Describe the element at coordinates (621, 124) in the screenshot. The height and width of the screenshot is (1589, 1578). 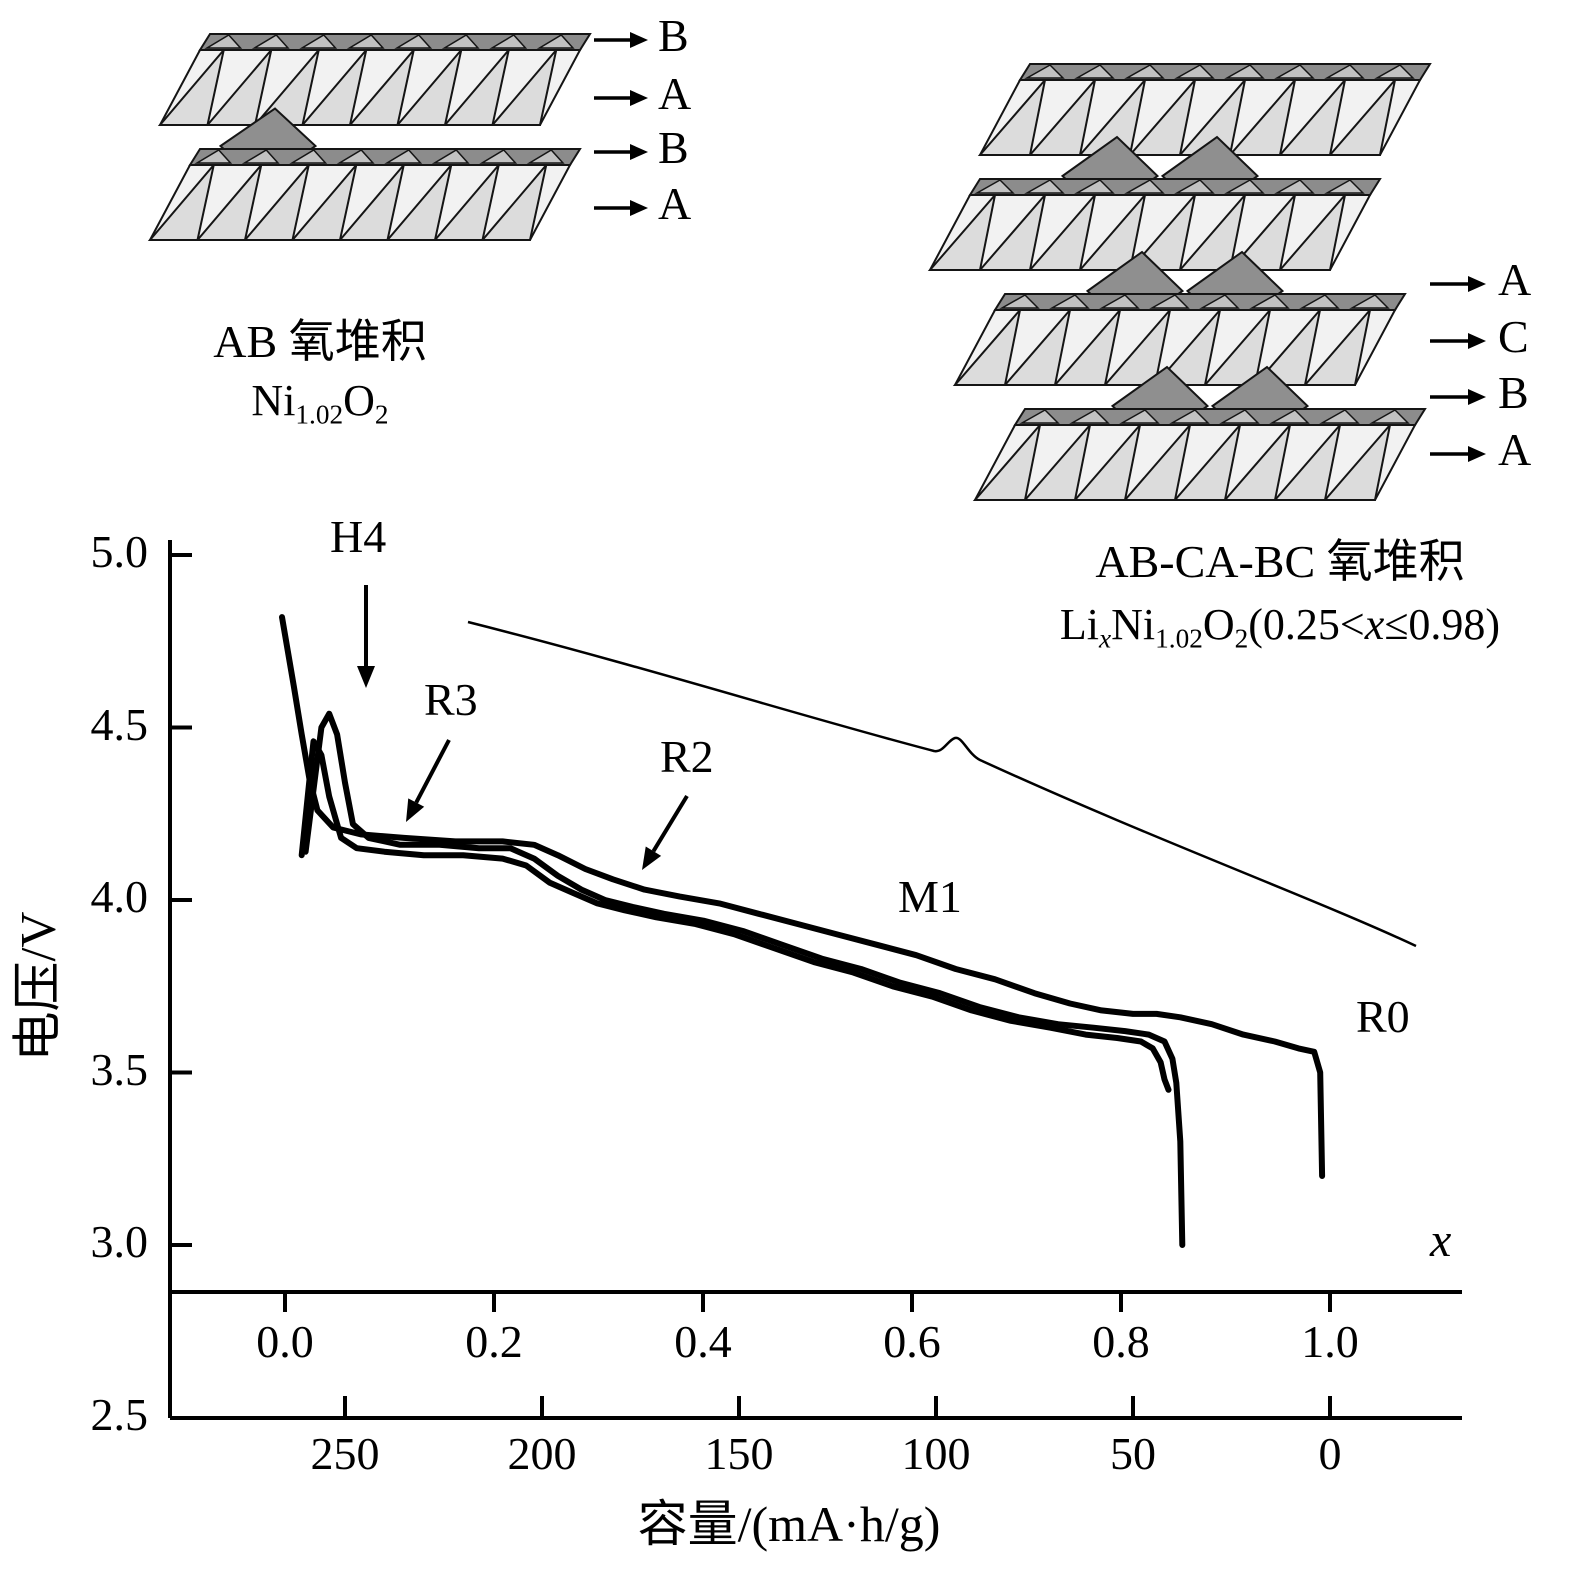
I see `left-layer-arrows` at that location.